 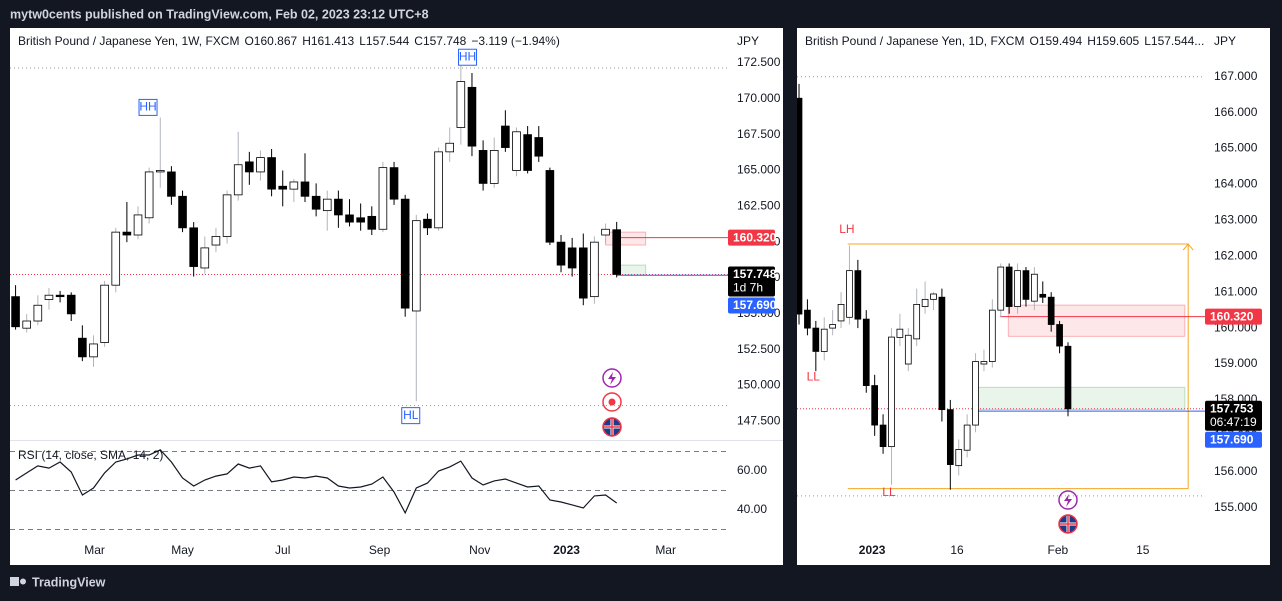 I want to click on annotation: LL, so click(x=889, y=492).